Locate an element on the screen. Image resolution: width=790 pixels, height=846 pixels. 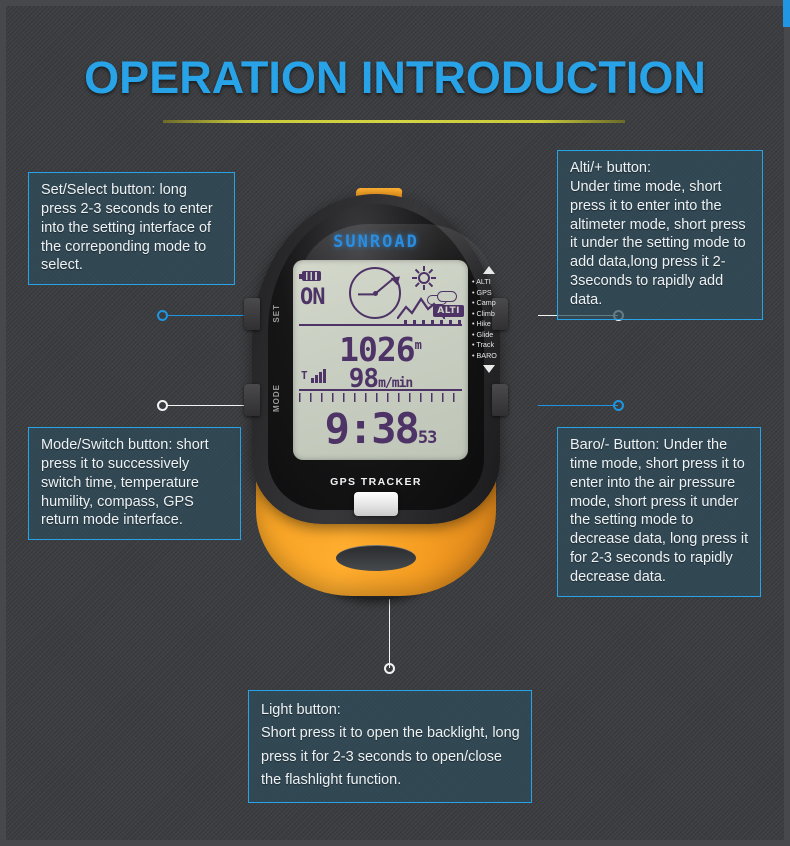
lcd-time-value: 9:38 is located at coordinates (372, 428).